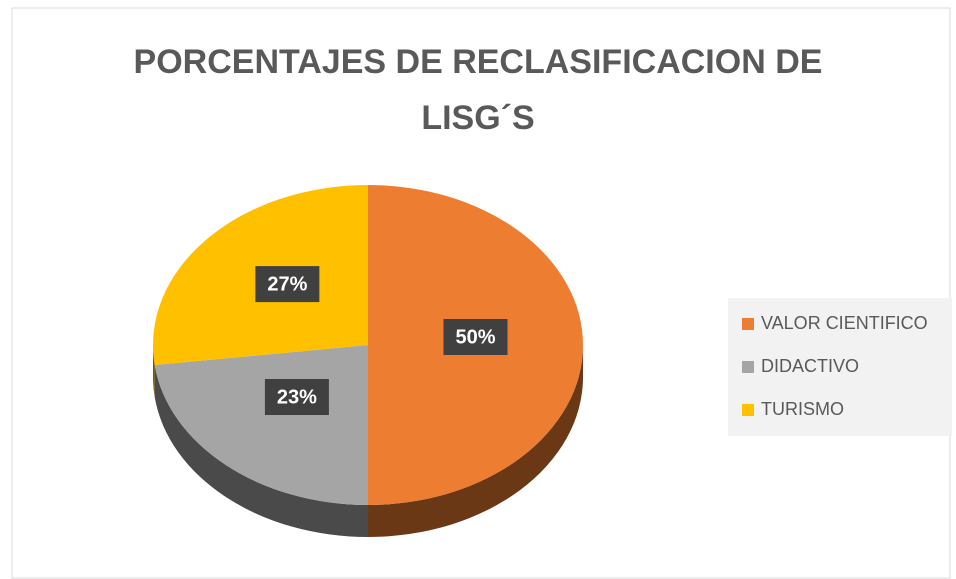  Describe the element at coordinates (810, 366) in the screenshot. I see `legend-label: DIDACTIVO` at that location.